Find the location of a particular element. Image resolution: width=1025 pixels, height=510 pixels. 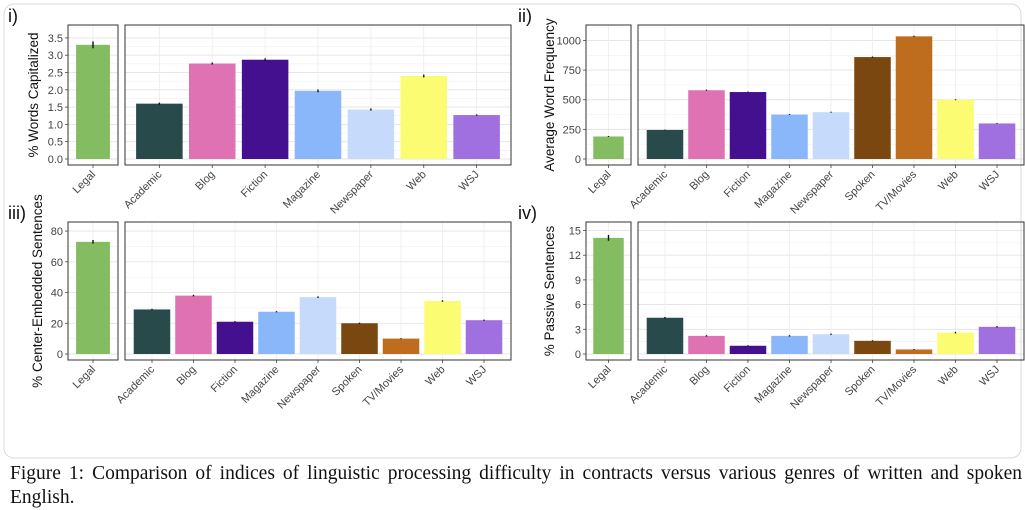

y-tick-label: 2.0 is located at coordinates (55, 91).